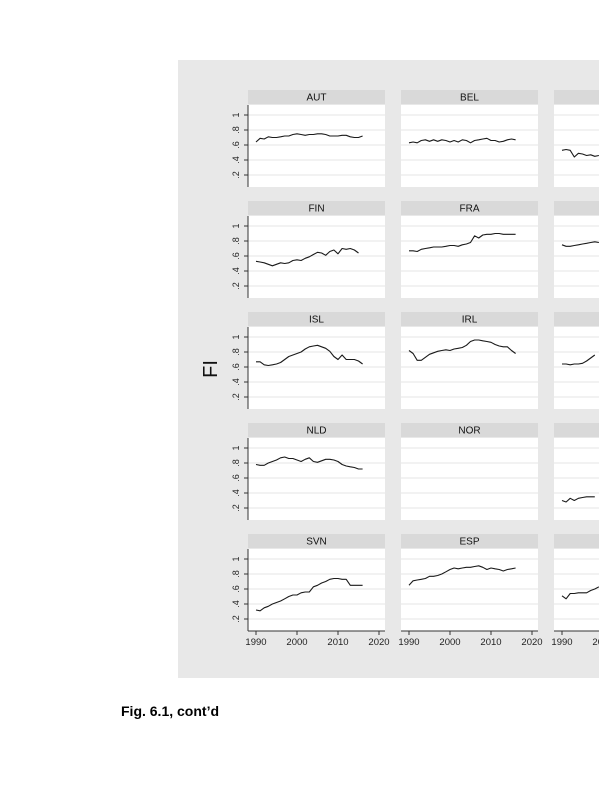 This screenshot has width=599, height=800. I want to click on panel-title: SVN, so click(316, 542).